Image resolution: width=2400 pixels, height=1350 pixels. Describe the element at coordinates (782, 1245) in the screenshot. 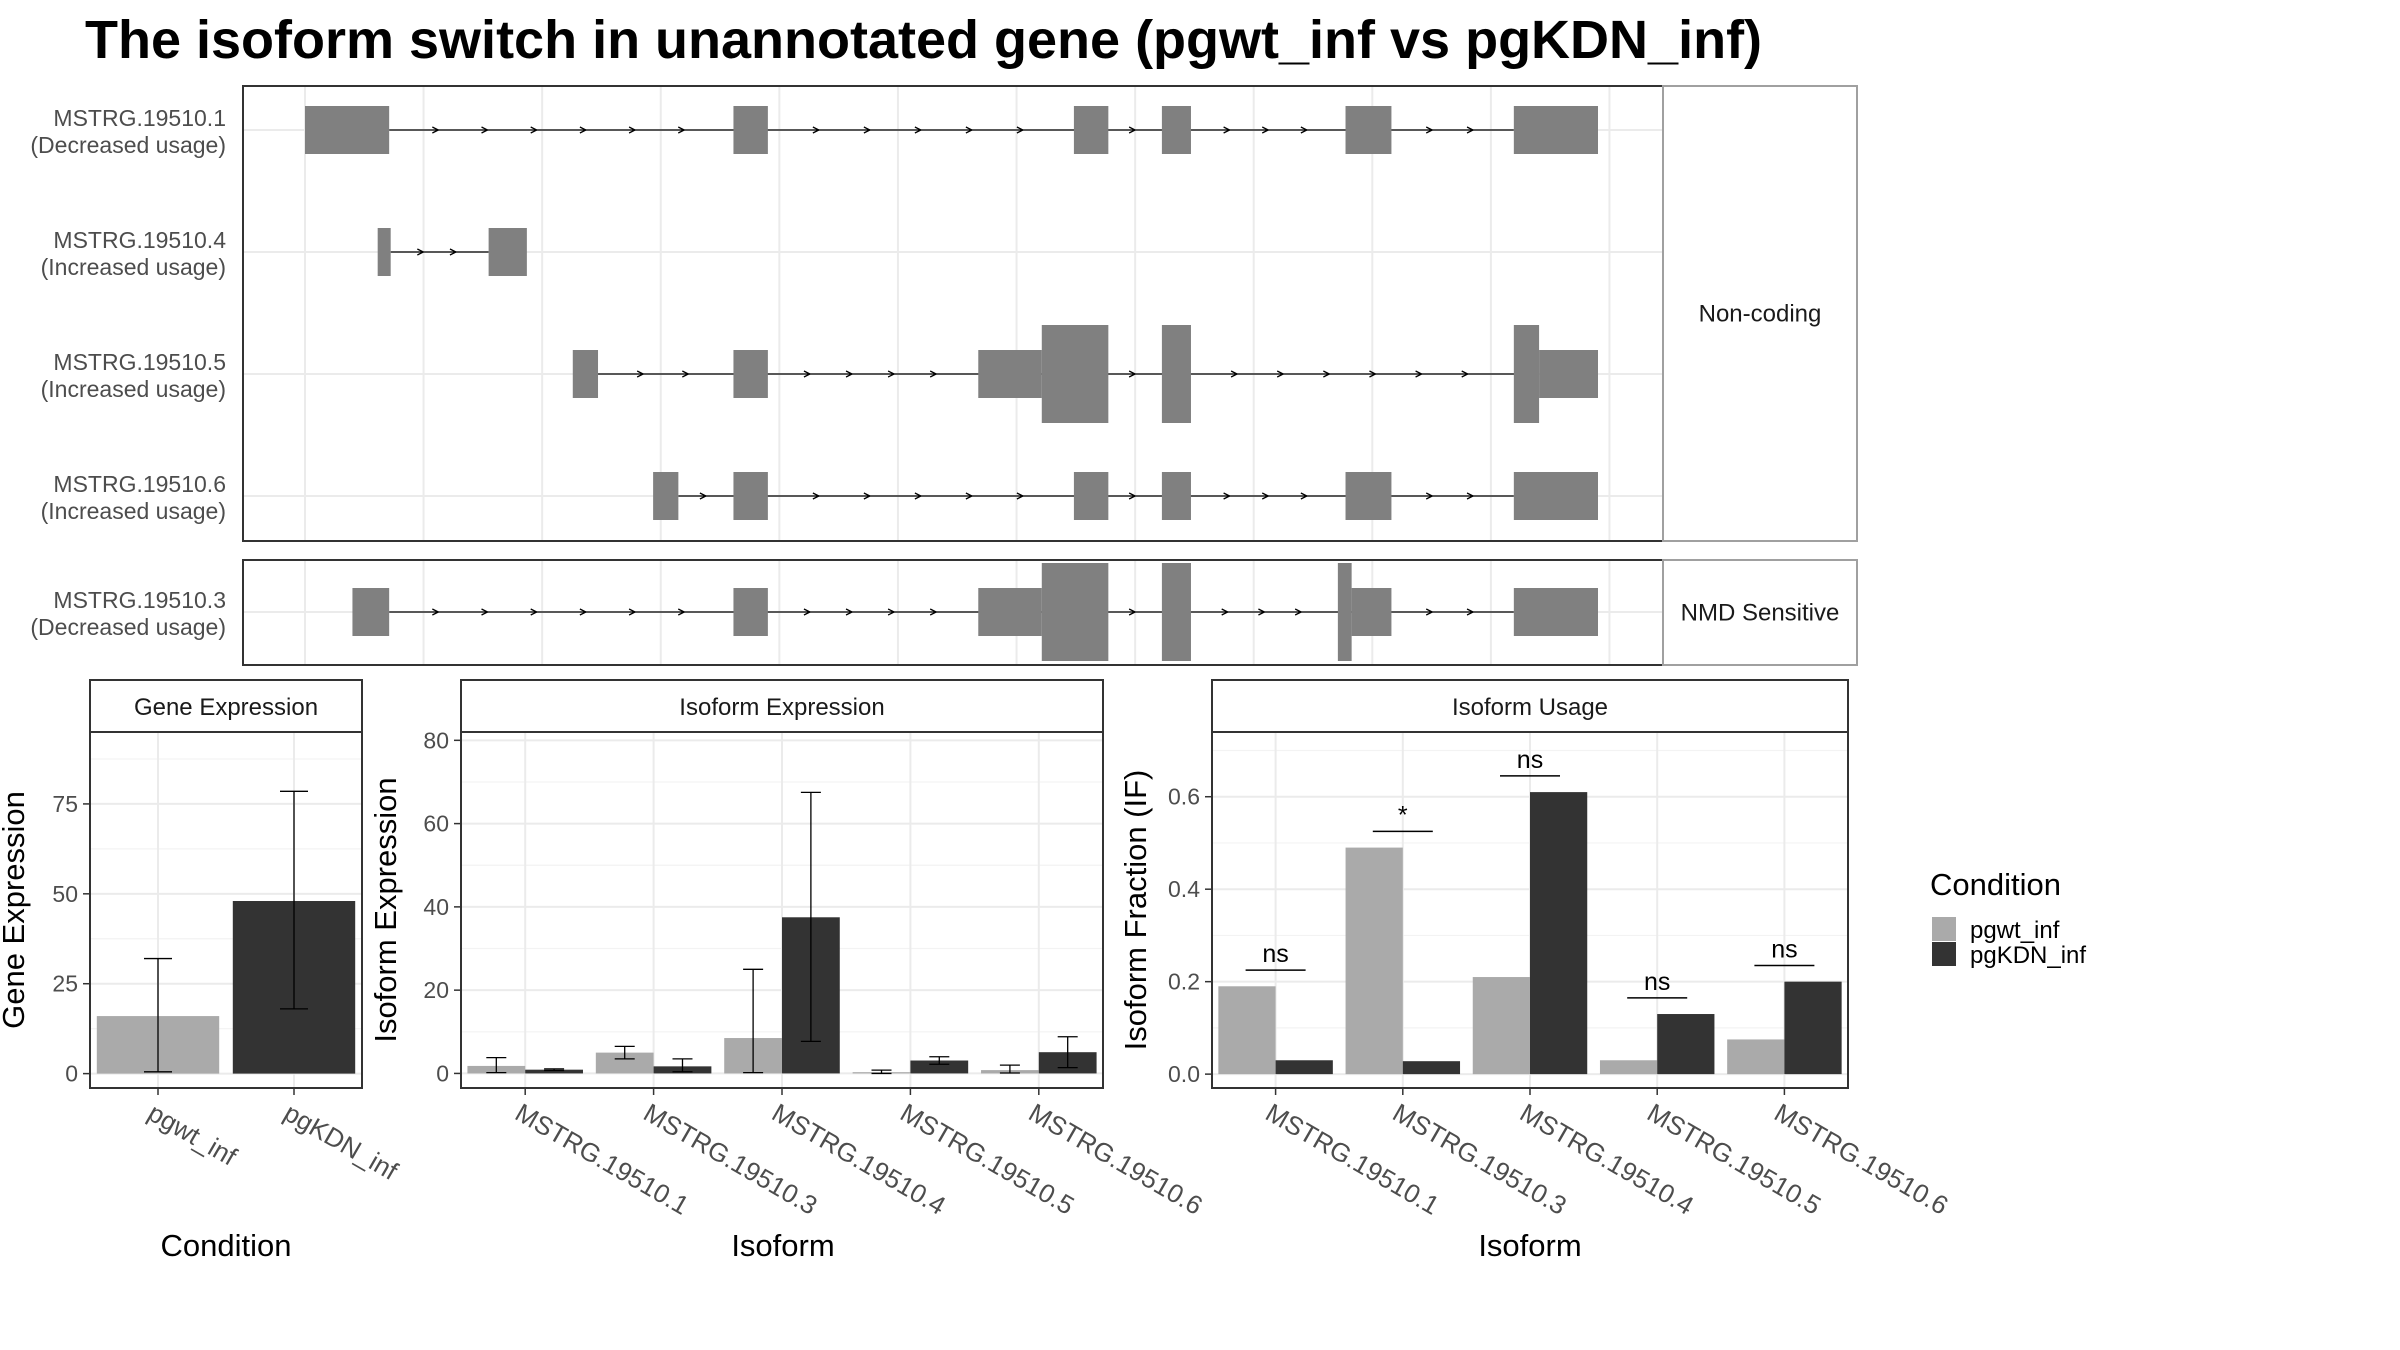

I see `x-axis-title: Isoform` at that location.